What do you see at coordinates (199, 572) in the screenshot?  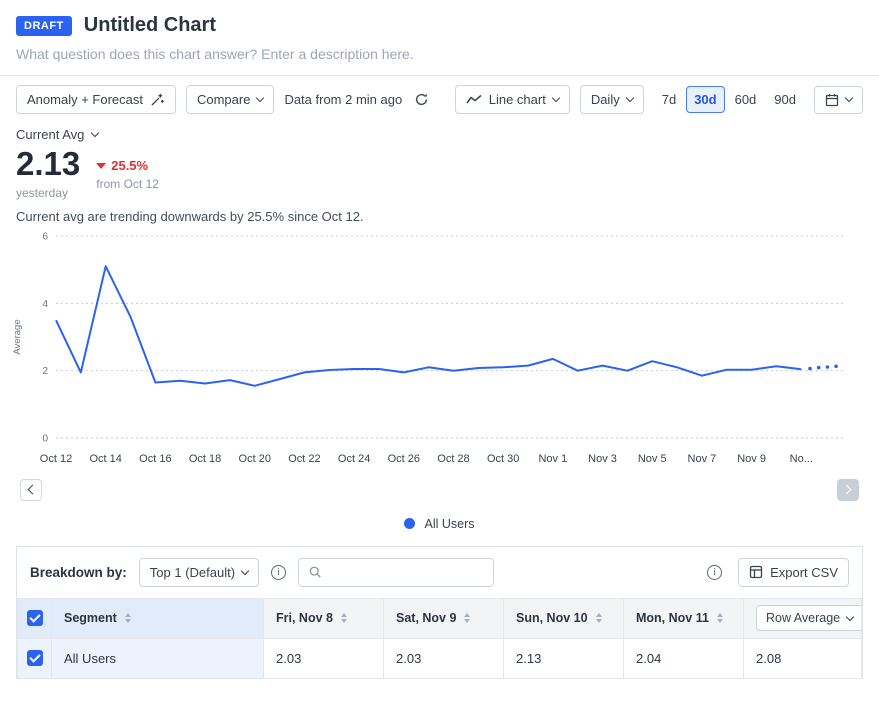 I see `breakdown-selector-dropdown: Top 1 (Default)` at bounding box center [199, 572].